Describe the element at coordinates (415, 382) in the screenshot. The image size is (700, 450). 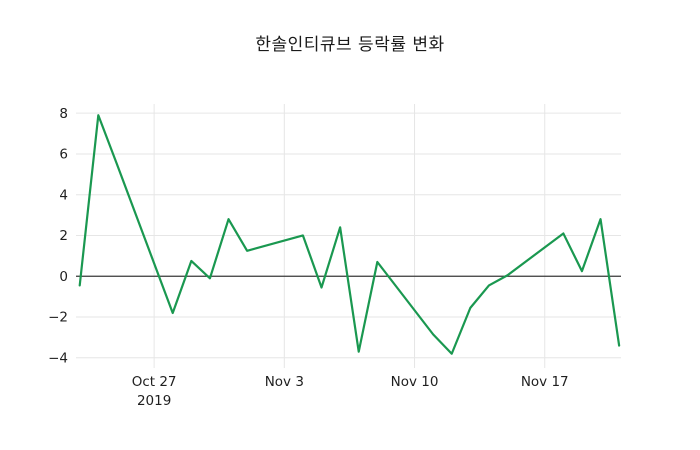
I see `x-tick-label: Nov 10` at that location.